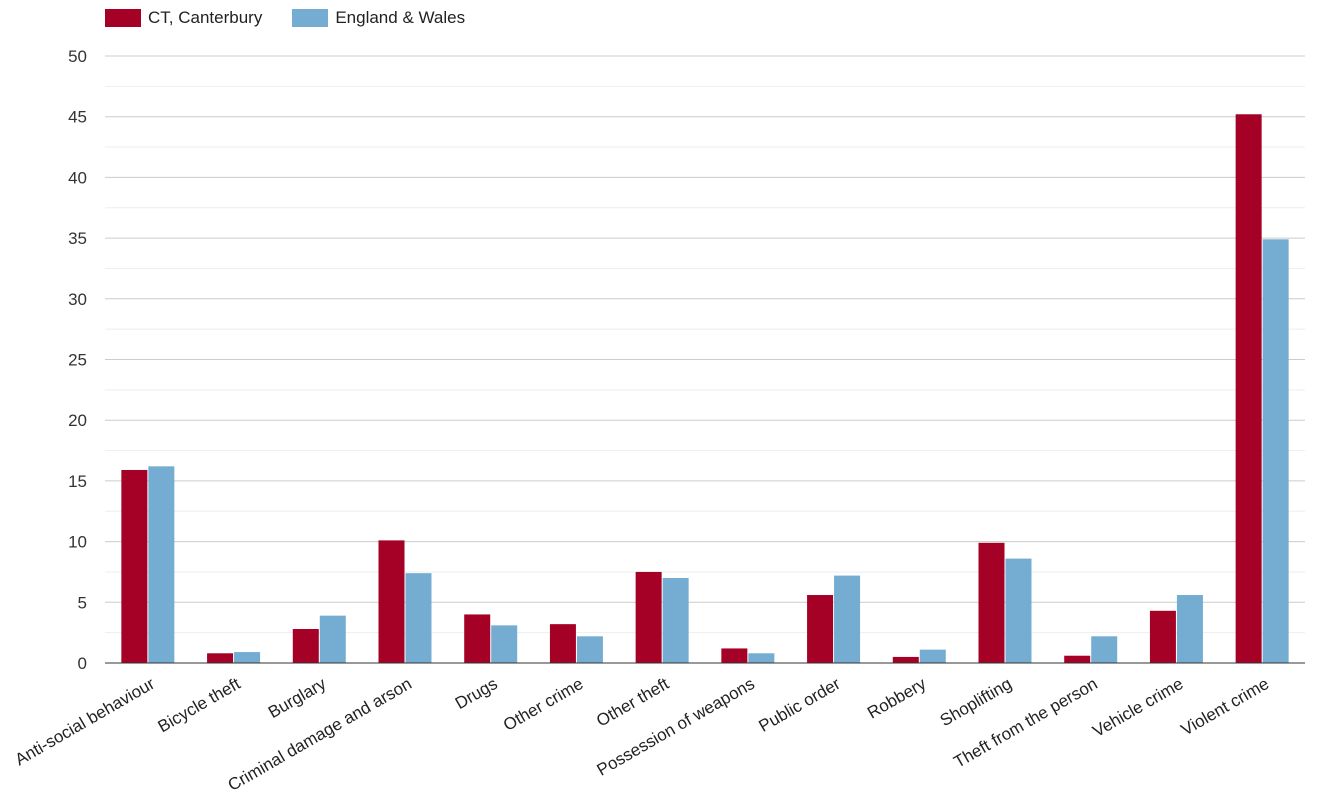 This screenshot has height=800, width=1320. Describe the element at coordinates (310, 18) in the screenshot. I see `legend-swatch-england-wales` at that location.